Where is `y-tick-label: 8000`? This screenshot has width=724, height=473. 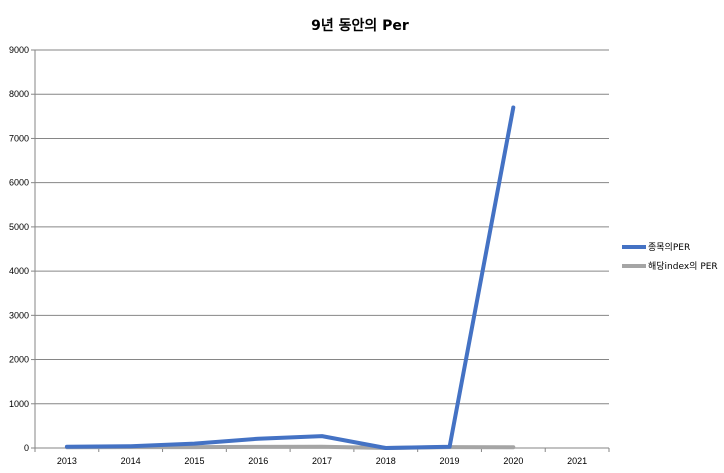
y-tick-label: 8000 is located at coordinates (19, 94).